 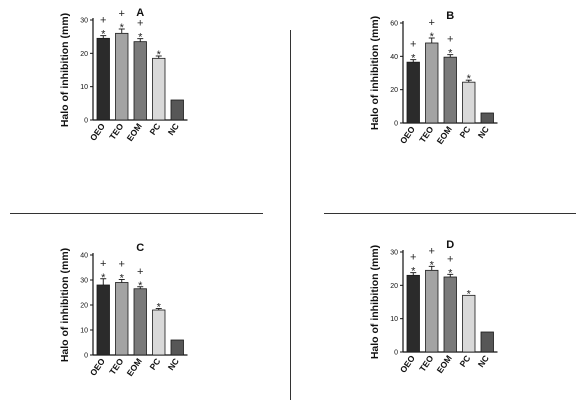 I want to click on horizontal-divider-left, so click(x=136, y=213).